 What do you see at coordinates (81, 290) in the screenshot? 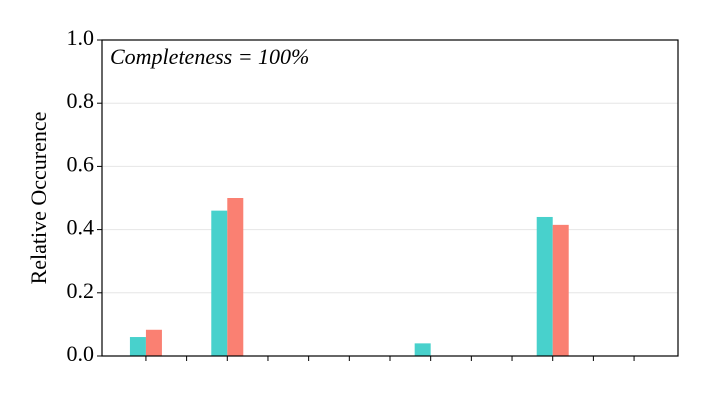
I see `y-tick-label: 0.2` at bounding box center [81, 290].